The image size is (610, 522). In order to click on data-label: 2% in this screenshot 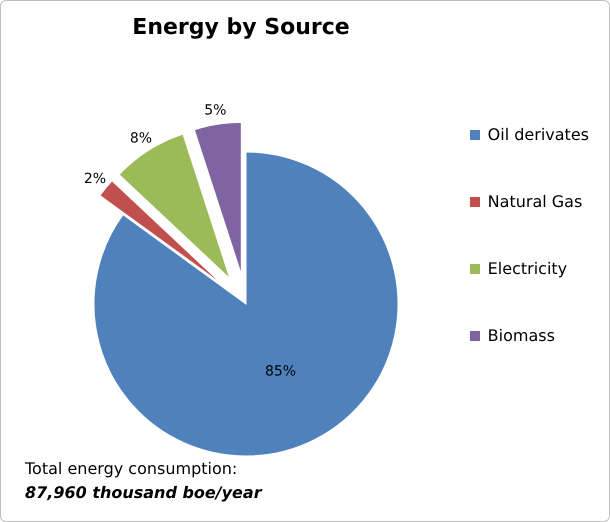, I will do `click(95, 179)`.